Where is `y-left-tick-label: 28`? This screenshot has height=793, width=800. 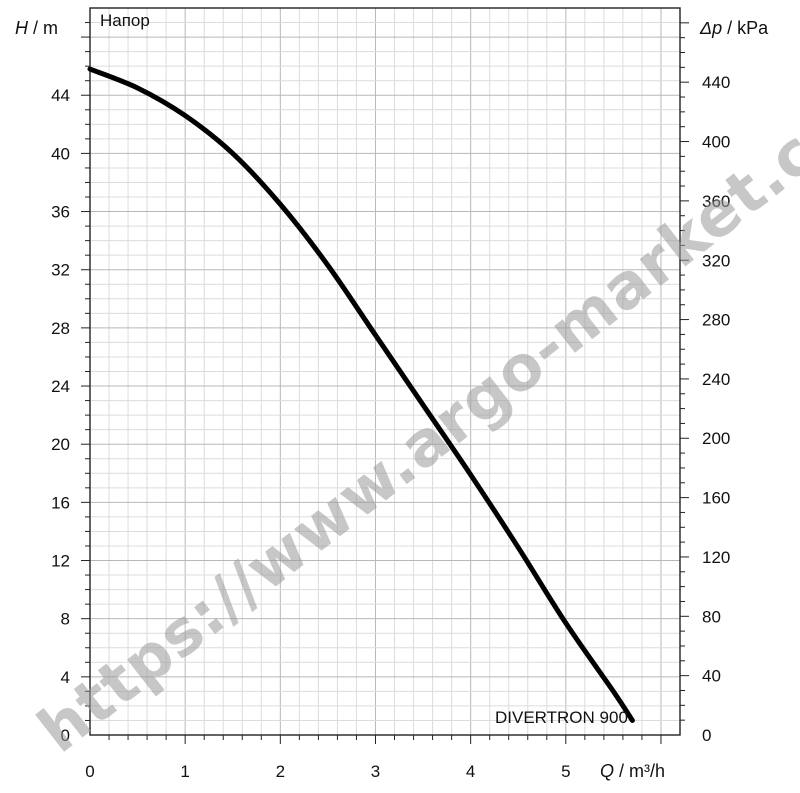
y-left-tick-label: 28 is located at coordinates (60, 328).